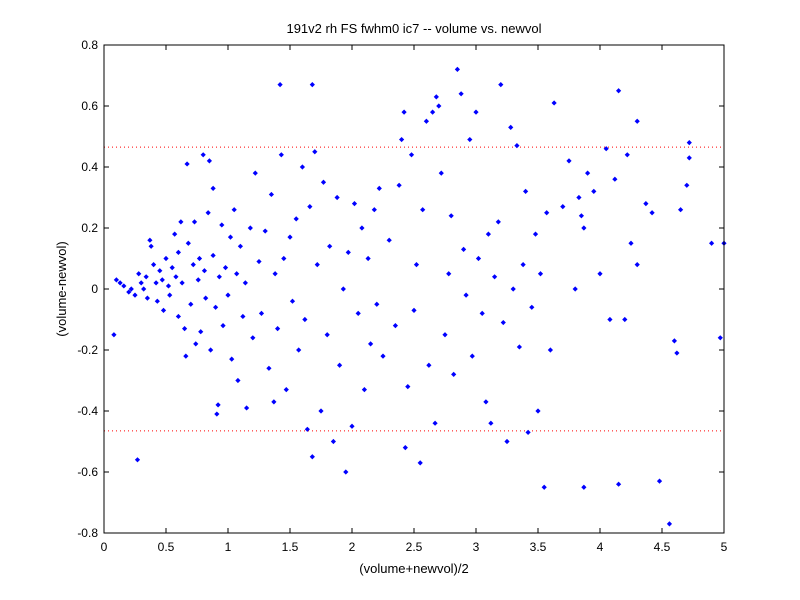 The height and width of the screenshot is (600, 800). I want to click on y-tick-label: 0.4, so click(89, 167).